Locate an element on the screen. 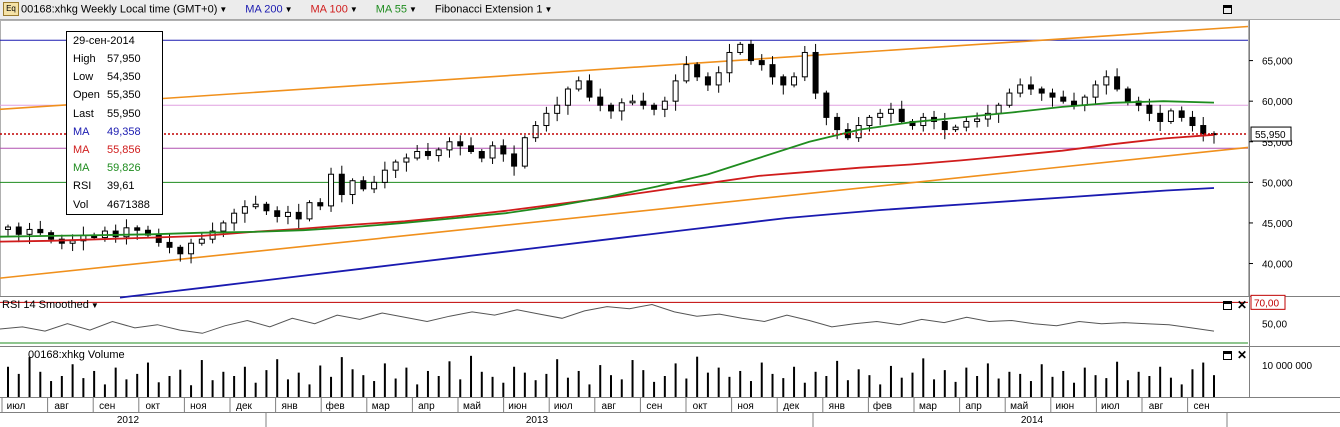 This screenshot has height=427, width=1340. info-value: 49,358 is located at coordinates (124, 131).